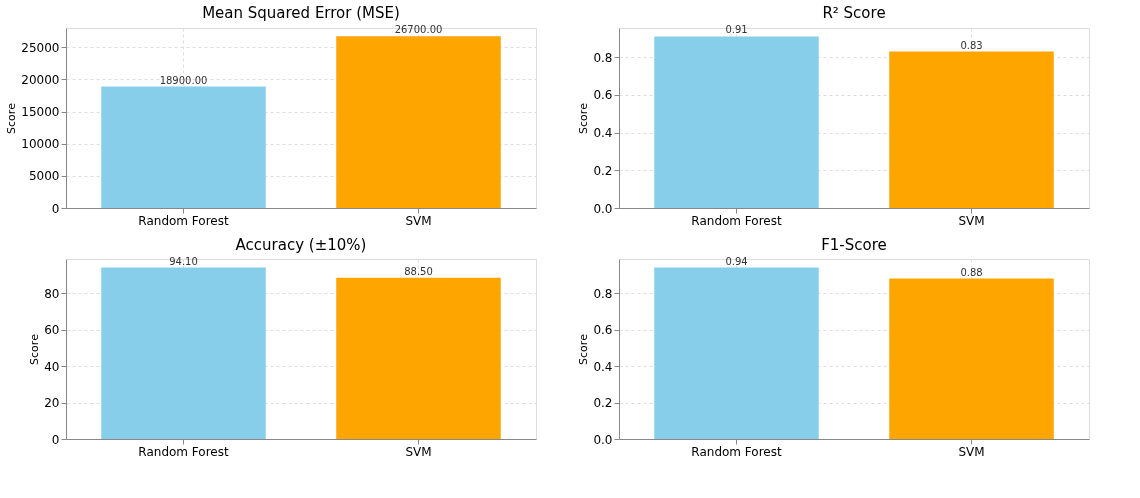  I want to click on chart-title: R² Score, so click(854, 13).